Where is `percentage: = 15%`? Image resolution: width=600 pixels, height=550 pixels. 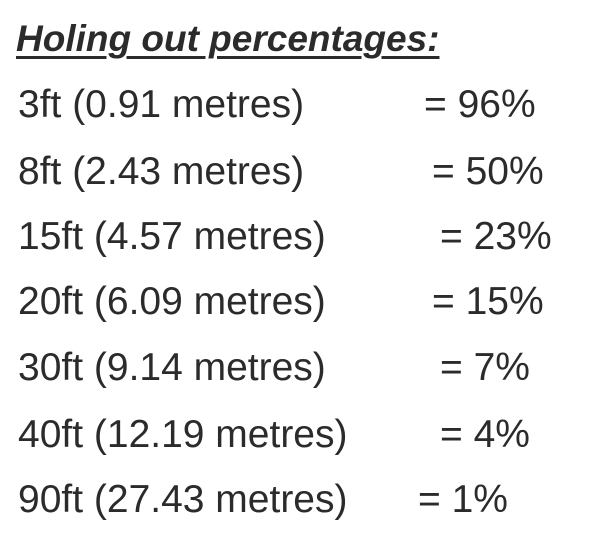
percentage: = 15% is located at coordinates (488, 301).